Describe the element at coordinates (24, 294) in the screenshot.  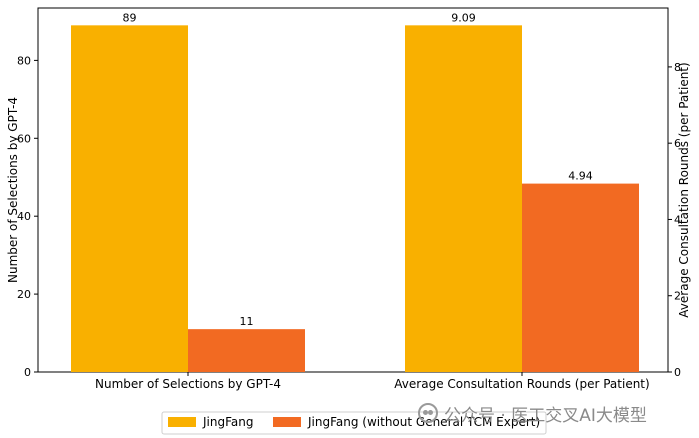
I see `y-tick-label-left-20: 20` at that location.